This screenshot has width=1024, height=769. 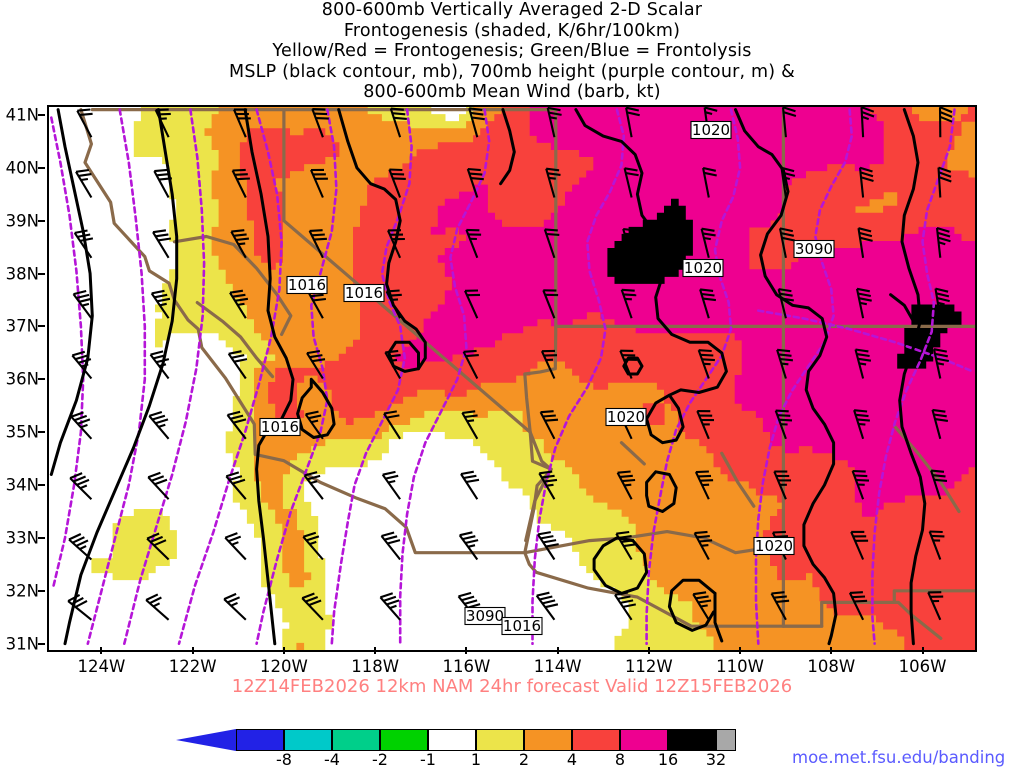 What do you see at coordinates (649, 666) in the screenshot?
I see `lon-tick-label: 112W` at bounding box center [649, 666].